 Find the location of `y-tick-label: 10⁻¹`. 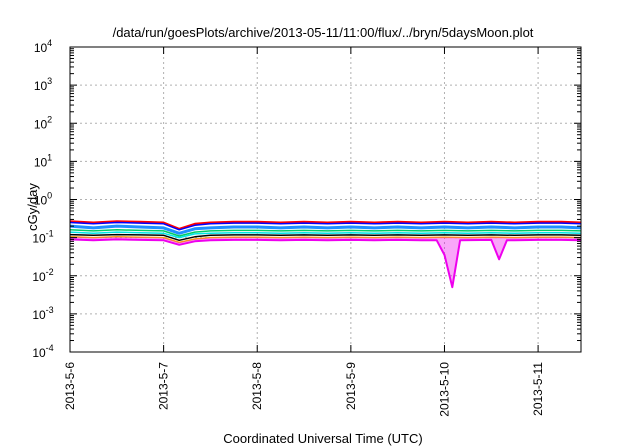

y-tick-label: 10⁻¹ is located at coordinates (42, 237).